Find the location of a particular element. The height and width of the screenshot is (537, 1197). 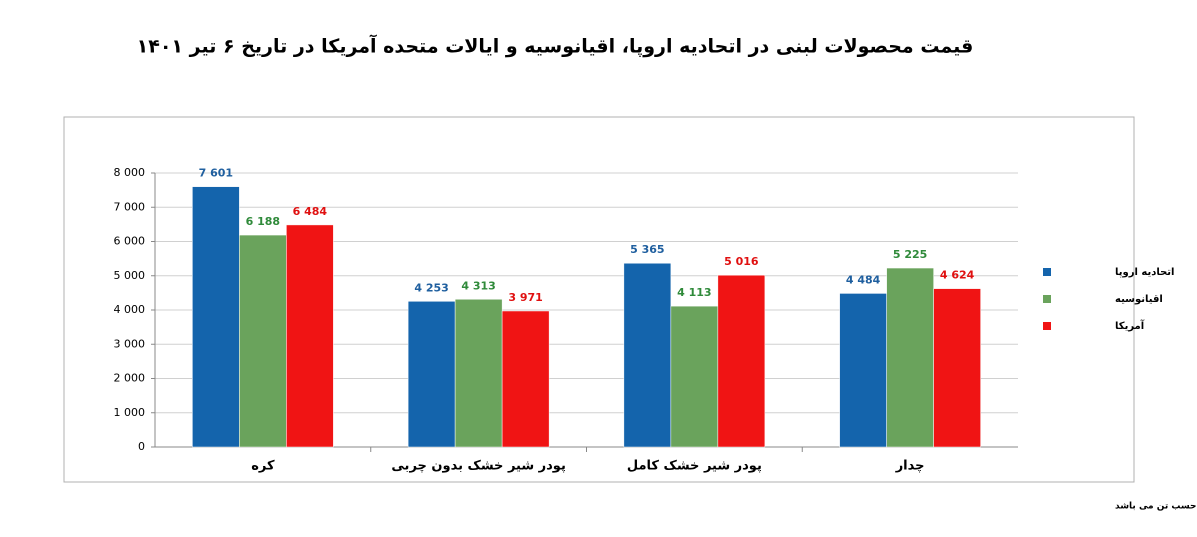

legend-label: اتحادیه اروپا is located at coordinates (1145, 272).